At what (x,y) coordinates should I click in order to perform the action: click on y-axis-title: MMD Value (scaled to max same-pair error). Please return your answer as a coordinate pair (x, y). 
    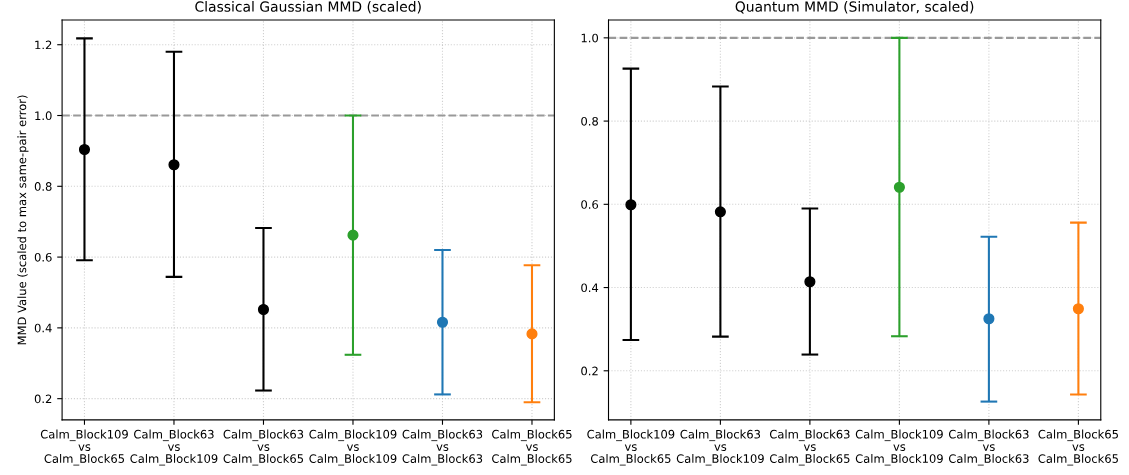
    Looking at the image, I should click on (23, 220).